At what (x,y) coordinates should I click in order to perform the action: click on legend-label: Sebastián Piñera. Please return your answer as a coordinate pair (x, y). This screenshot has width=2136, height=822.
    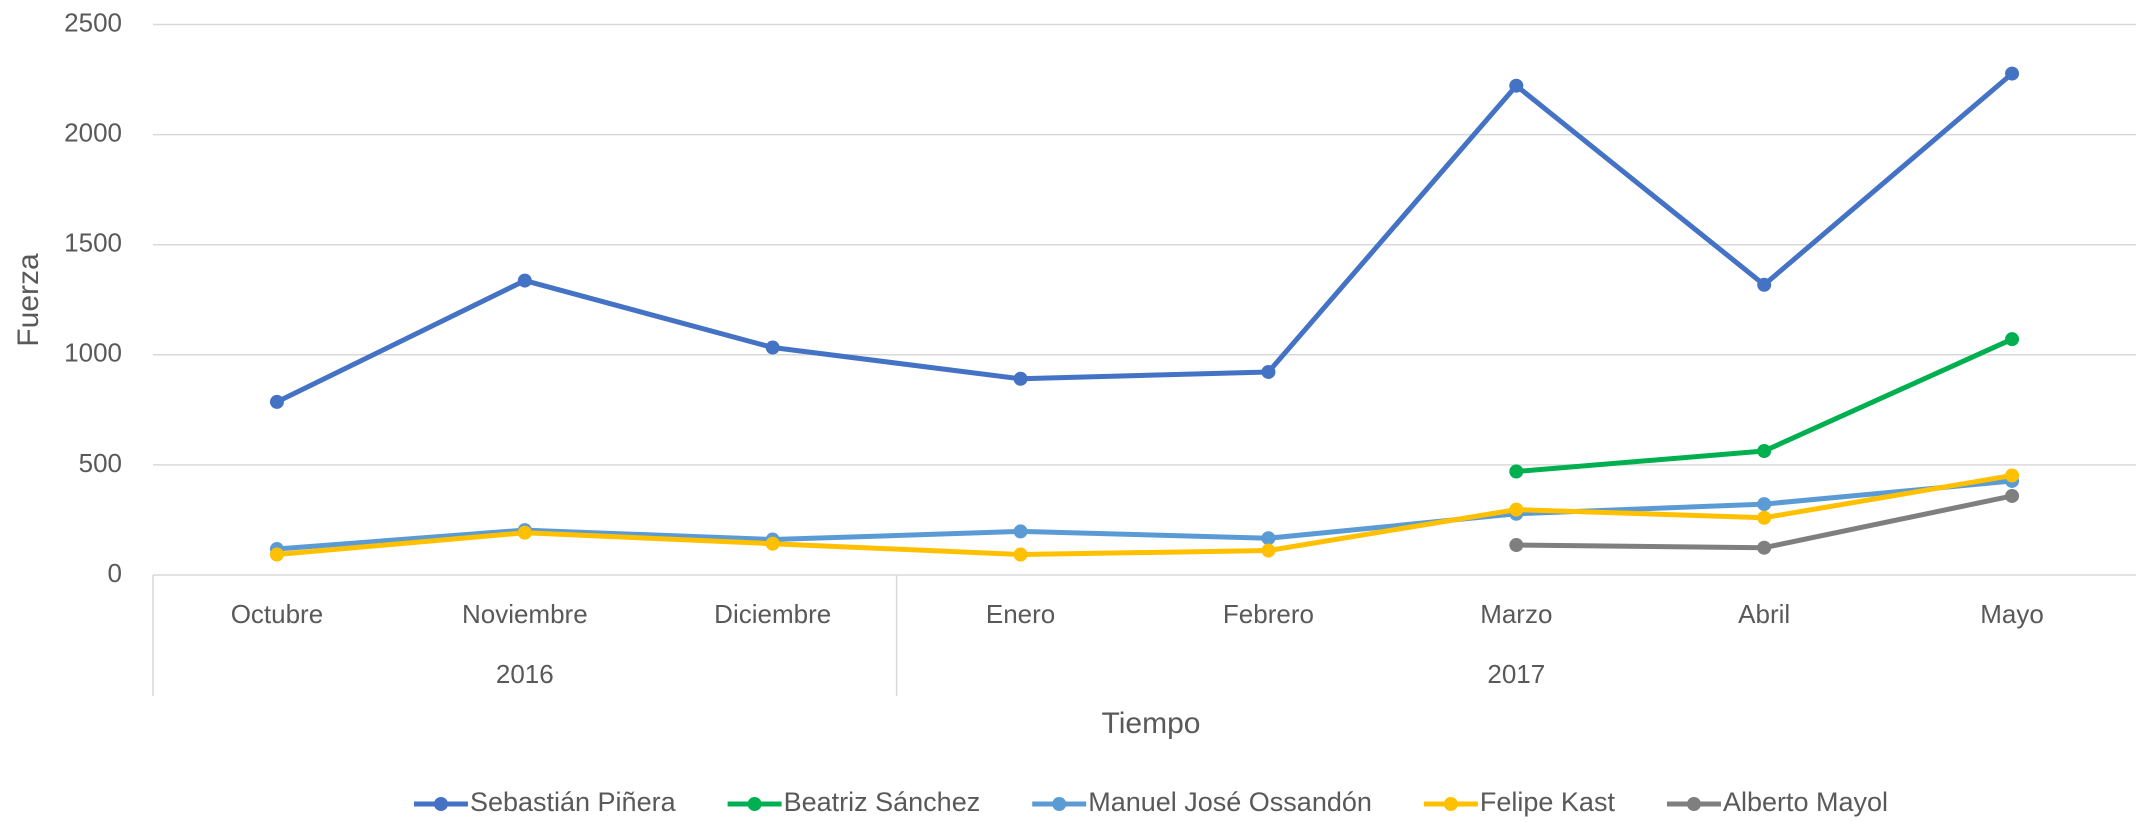
    Looking at the image, I should click on (573, 802).